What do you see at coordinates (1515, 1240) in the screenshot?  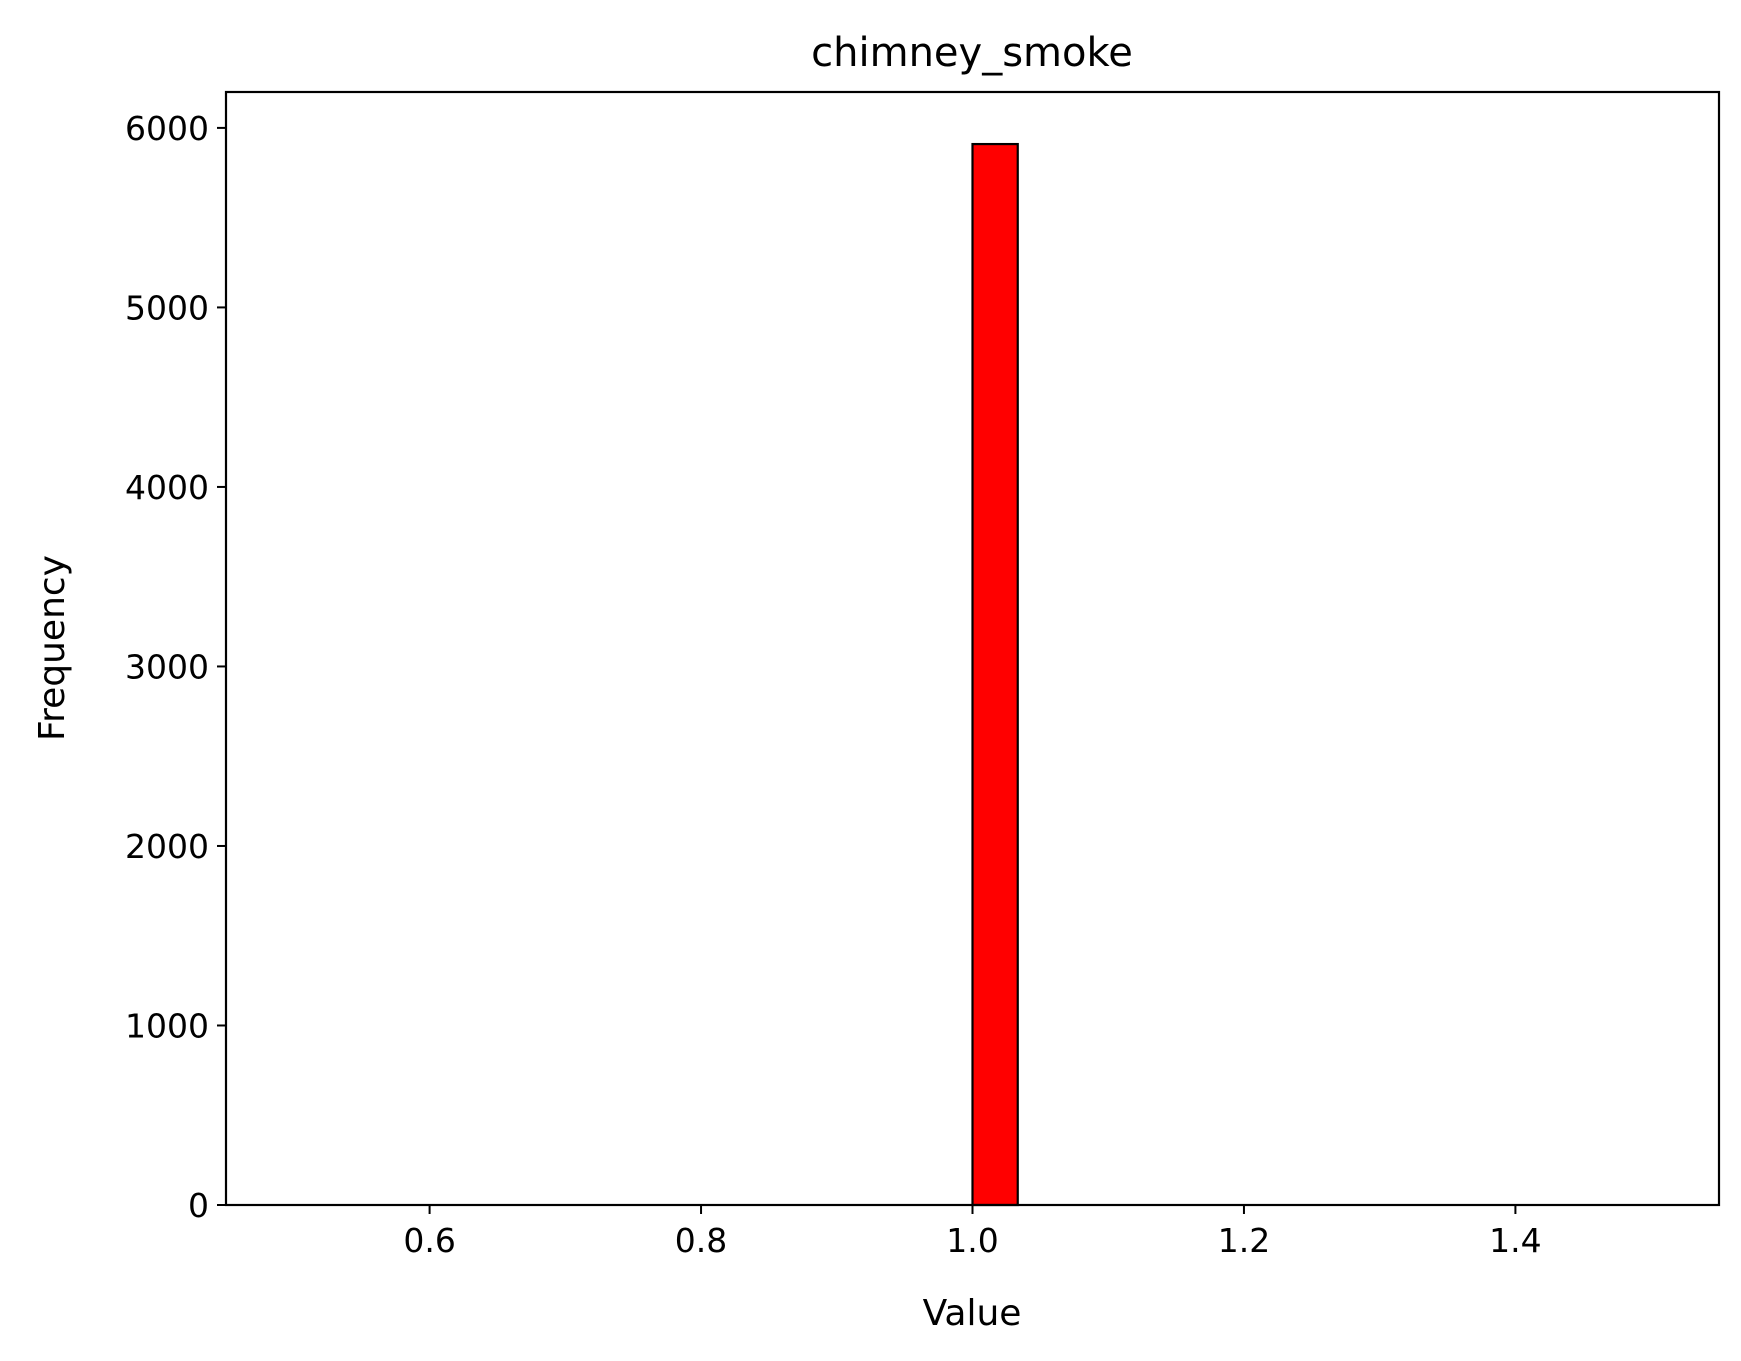 I see `x-tick-label: 1.4` at bounding box center [1515, 1240].